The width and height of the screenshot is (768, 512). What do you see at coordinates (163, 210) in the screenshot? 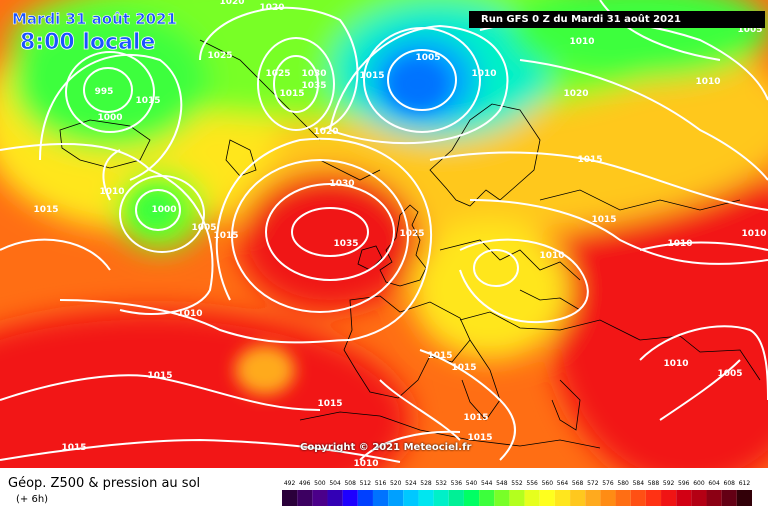
I see `isobar-label: 1000` at bounding box center [163, 210].